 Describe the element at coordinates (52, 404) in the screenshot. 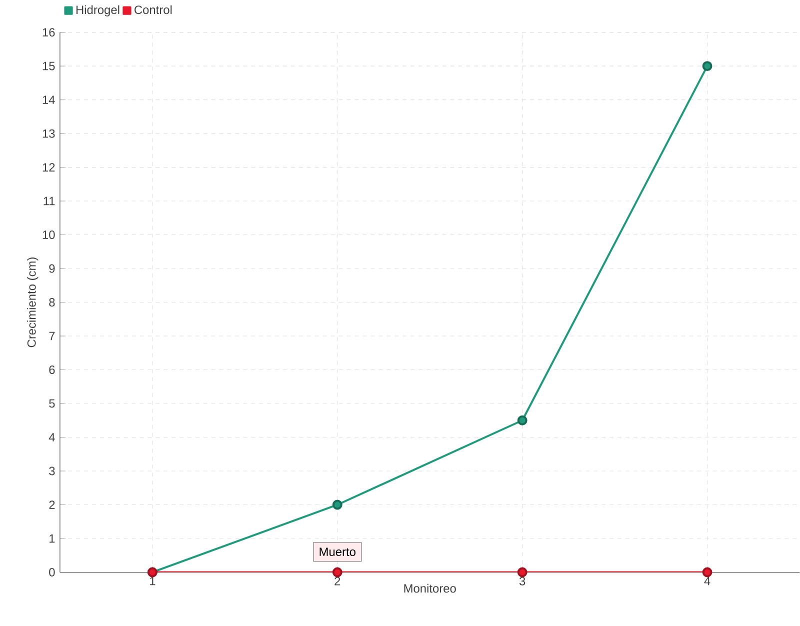

I see `y-tick-label: 5` at that location.